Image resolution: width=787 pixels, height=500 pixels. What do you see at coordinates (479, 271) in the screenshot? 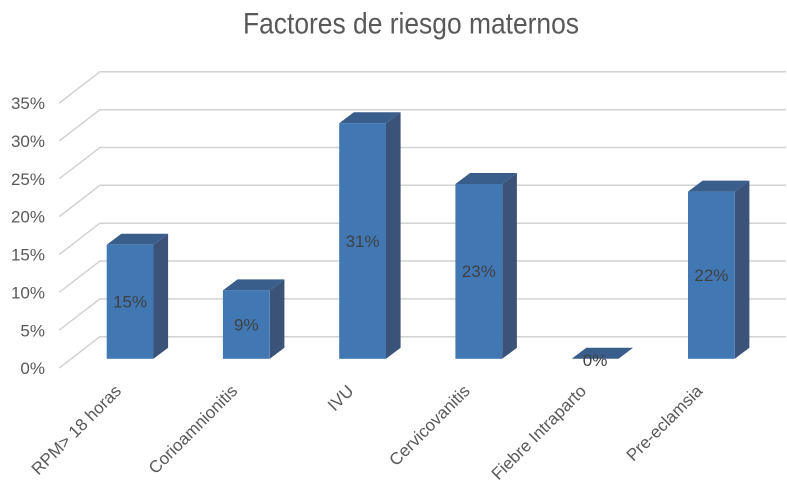
I see `svg-text: 23%` at bounding box center [479, 271].